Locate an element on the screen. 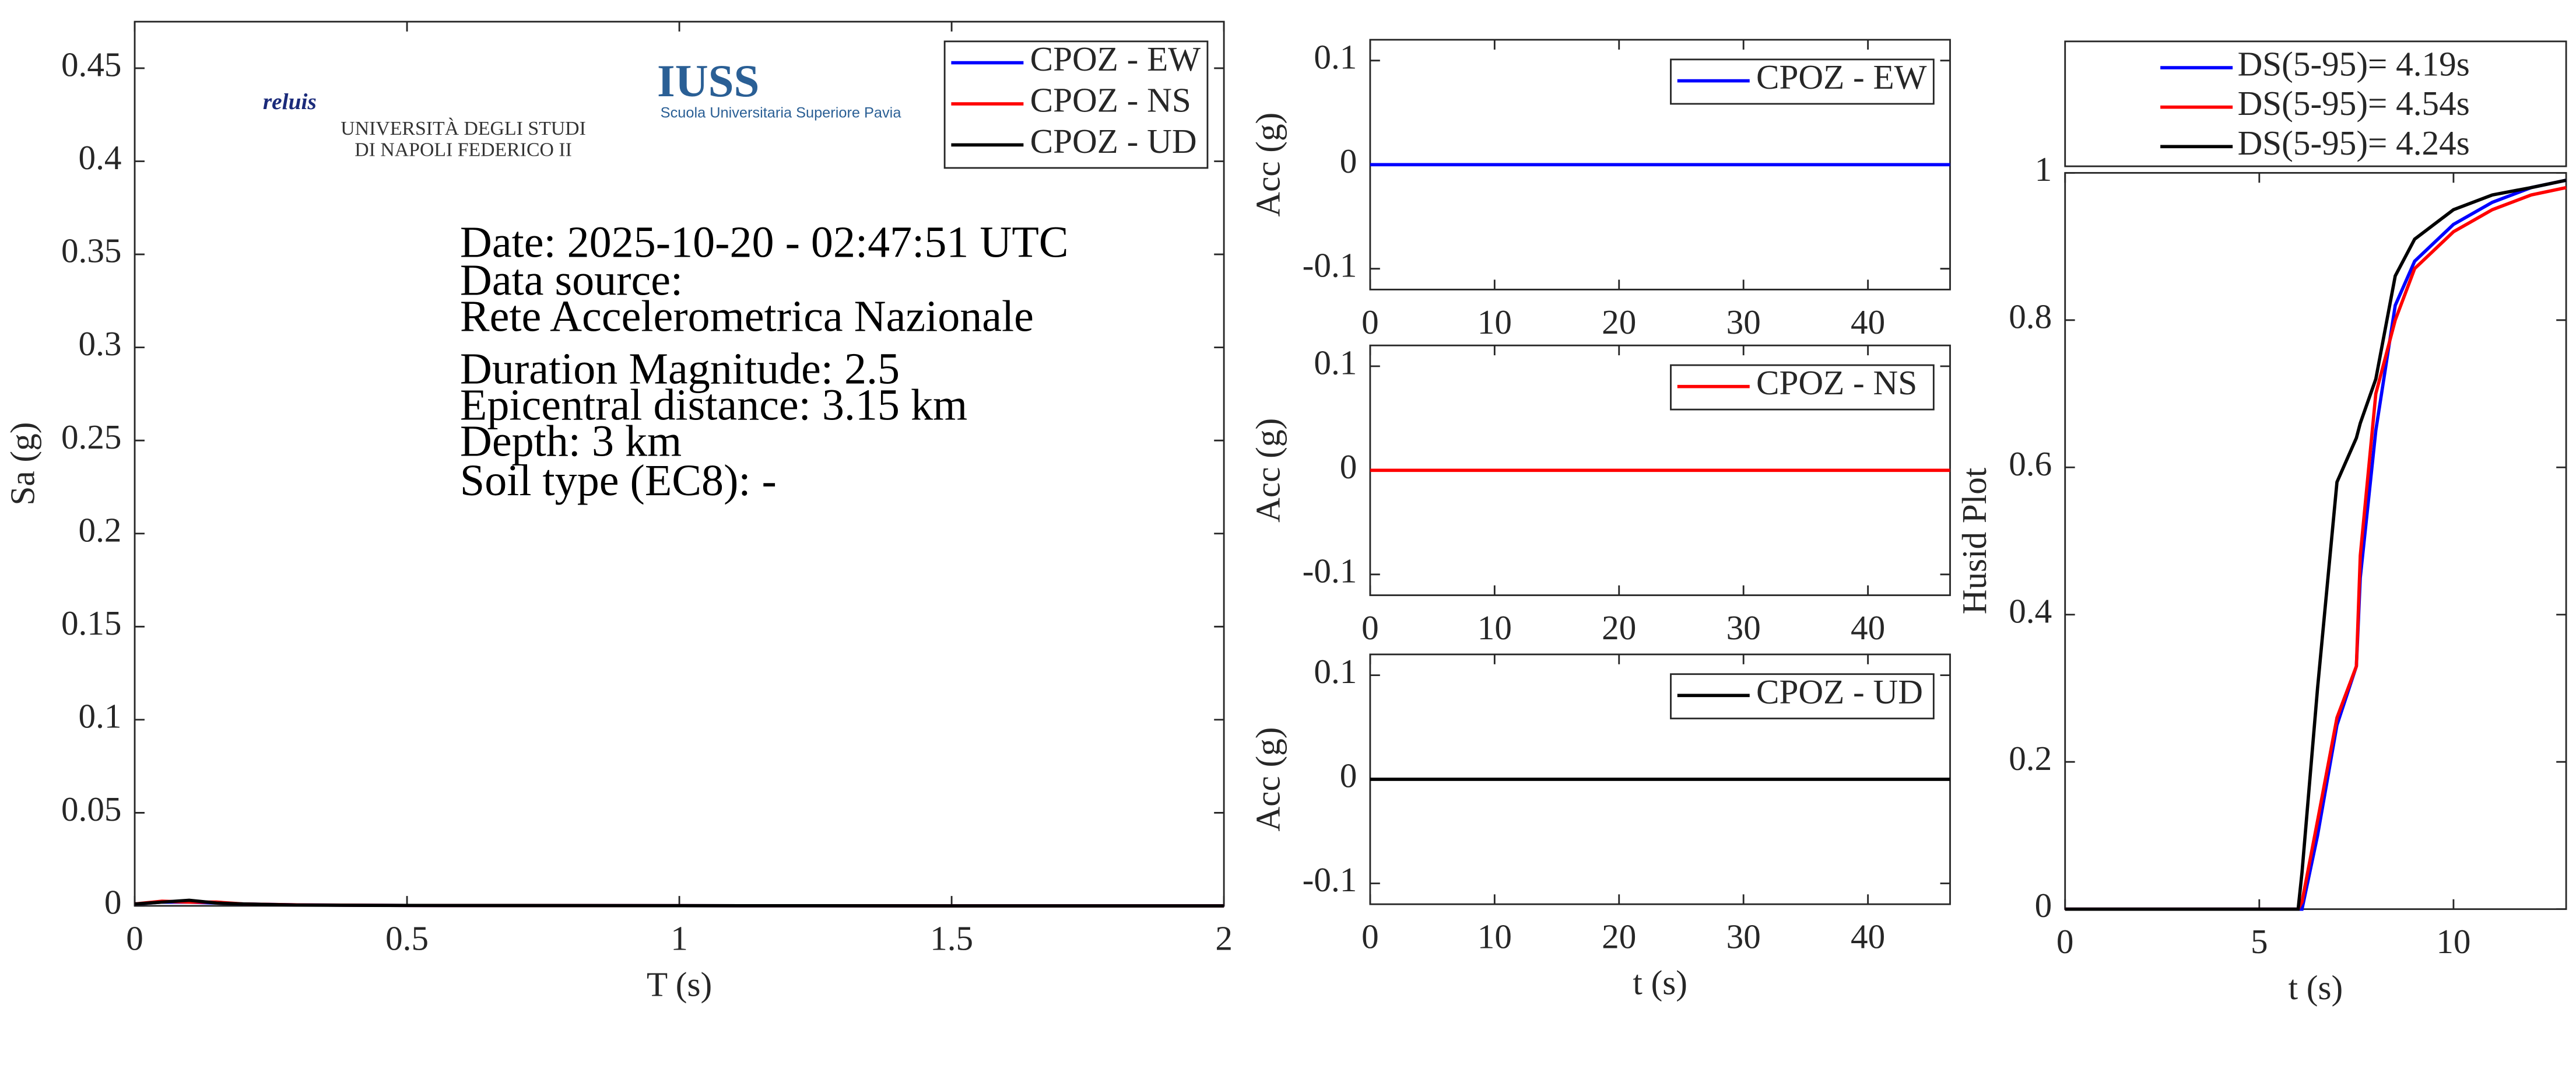 This screenshot has width=2576, height=1082. x-tick-label: 1 is located at coordinates (679, 938).